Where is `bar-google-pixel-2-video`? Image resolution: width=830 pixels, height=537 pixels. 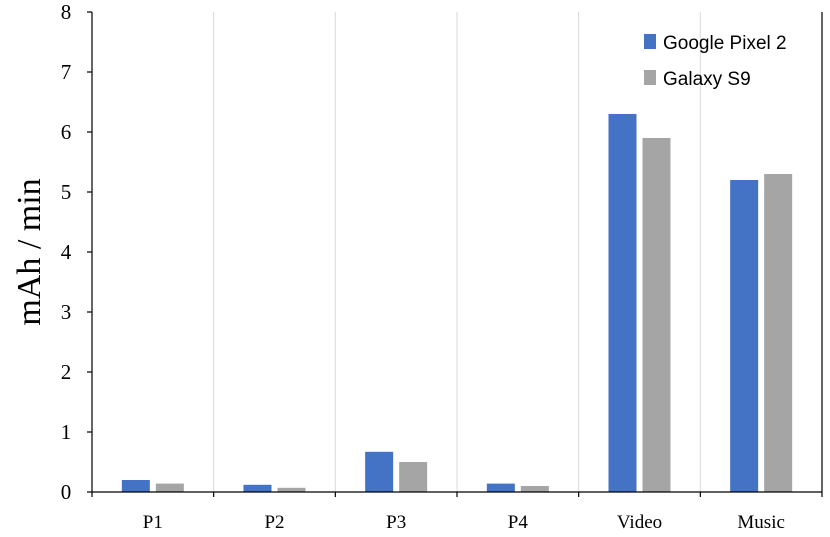 bar-google-pixel-2-video is located at coordinates (622, 303).